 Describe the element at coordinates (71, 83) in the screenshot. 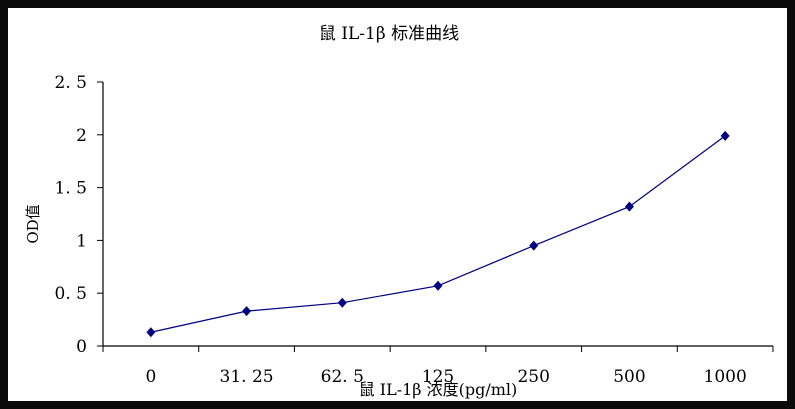

I see `y-tick-label: 2. 5` at that location.